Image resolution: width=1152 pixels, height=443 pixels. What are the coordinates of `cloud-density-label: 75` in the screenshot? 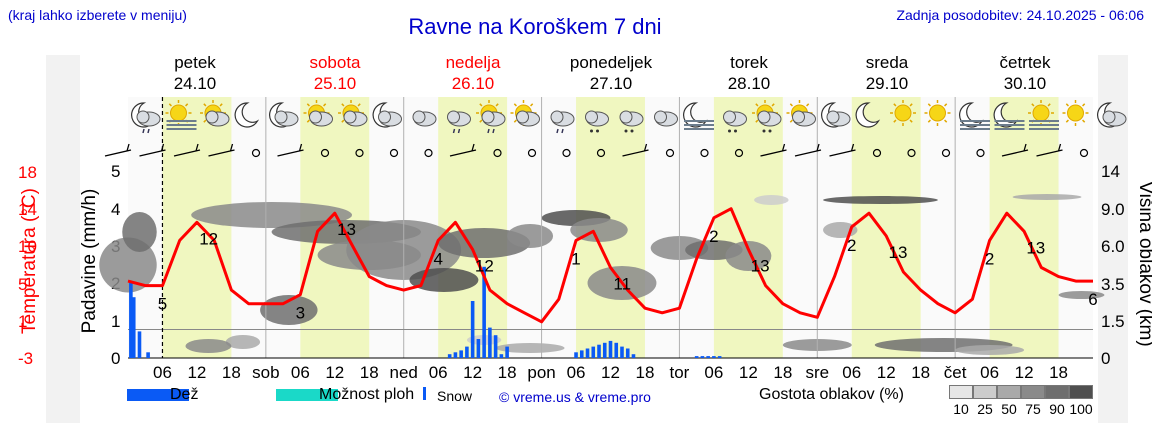 It's located at (1033, 409).